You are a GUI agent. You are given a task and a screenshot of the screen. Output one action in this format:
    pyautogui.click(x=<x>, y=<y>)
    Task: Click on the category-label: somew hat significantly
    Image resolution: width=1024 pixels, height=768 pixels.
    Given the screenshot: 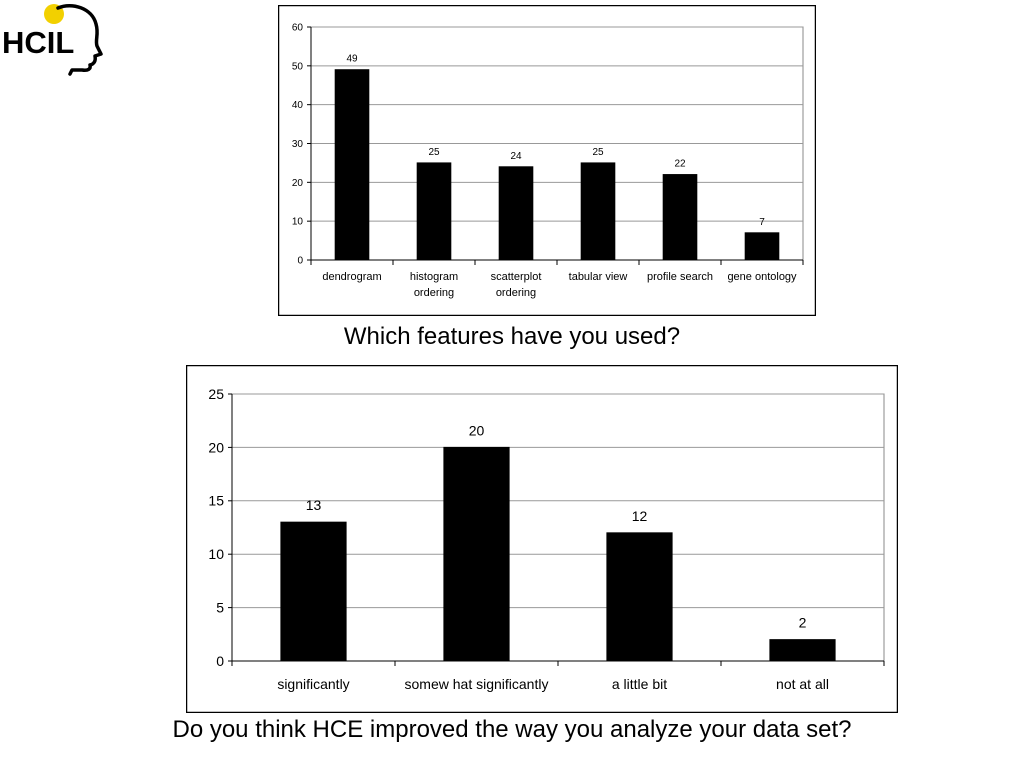 What is the action you would take?
    pyautogui.click(x=477, y=684)
    